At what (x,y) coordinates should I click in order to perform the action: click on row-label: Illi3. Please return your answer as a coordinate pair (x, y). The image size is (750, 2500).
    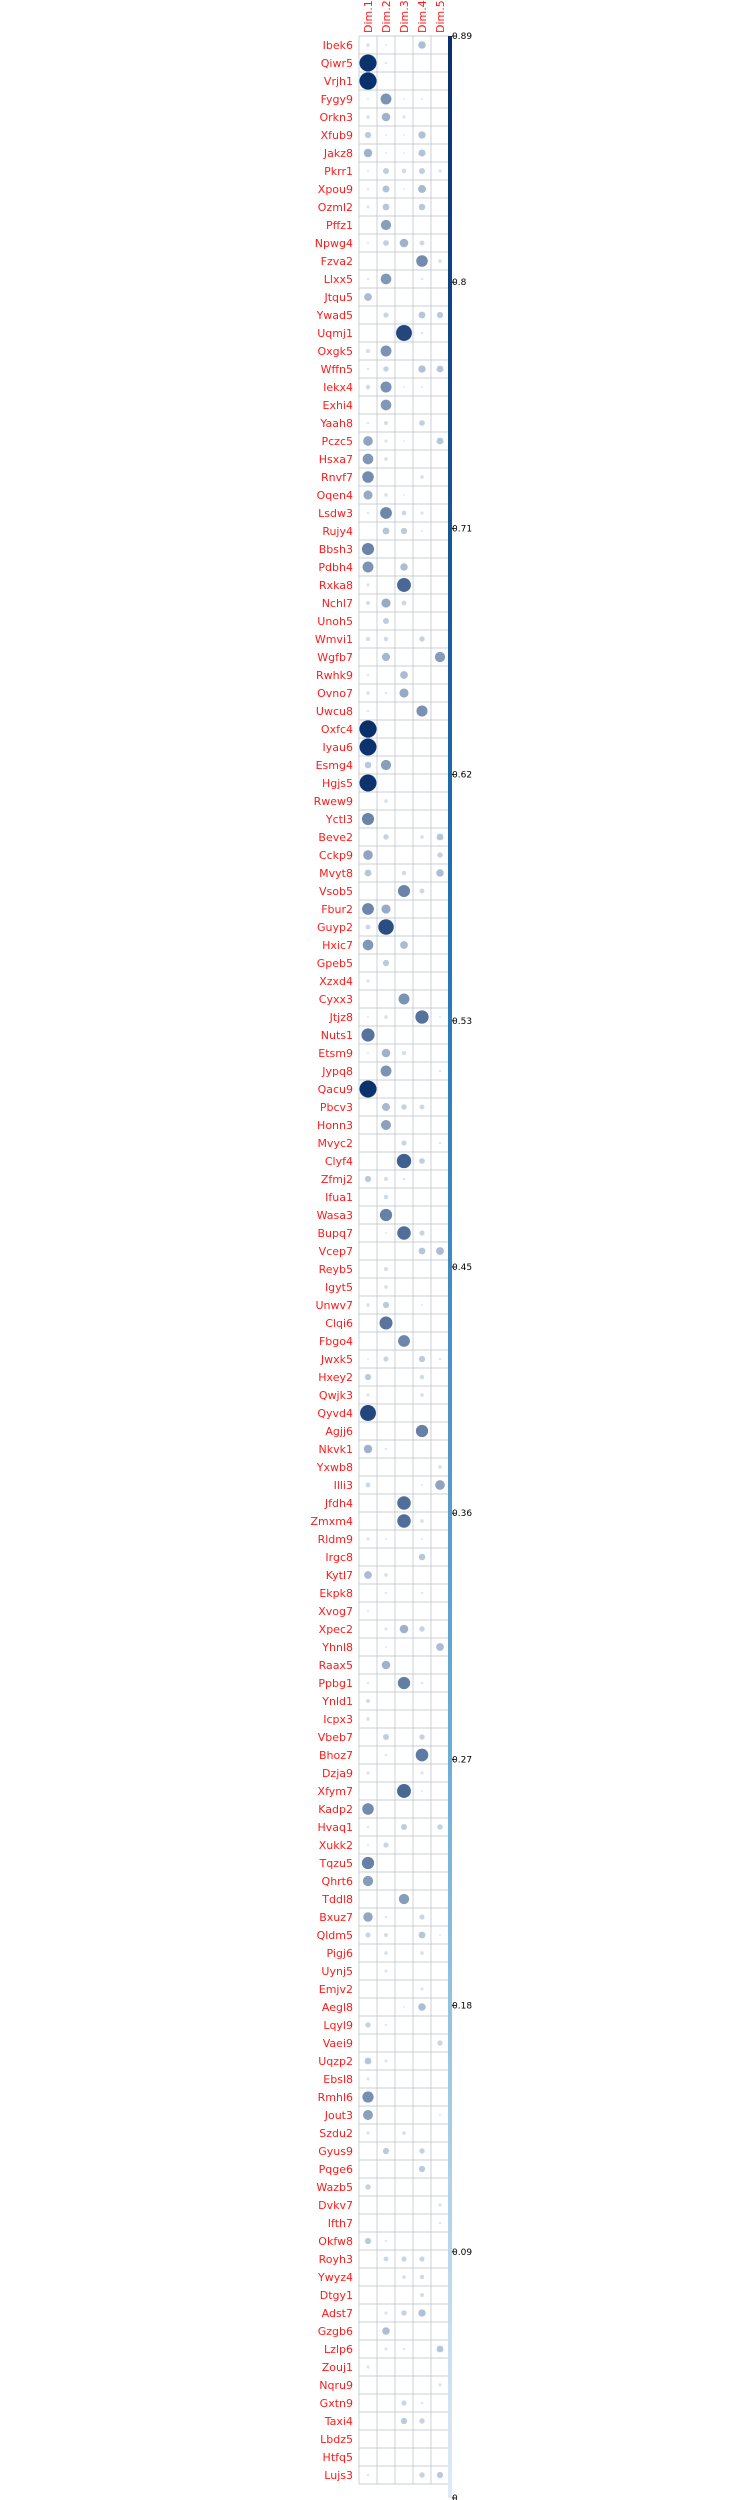
    Looking at the image, I should click on (343, 1485).